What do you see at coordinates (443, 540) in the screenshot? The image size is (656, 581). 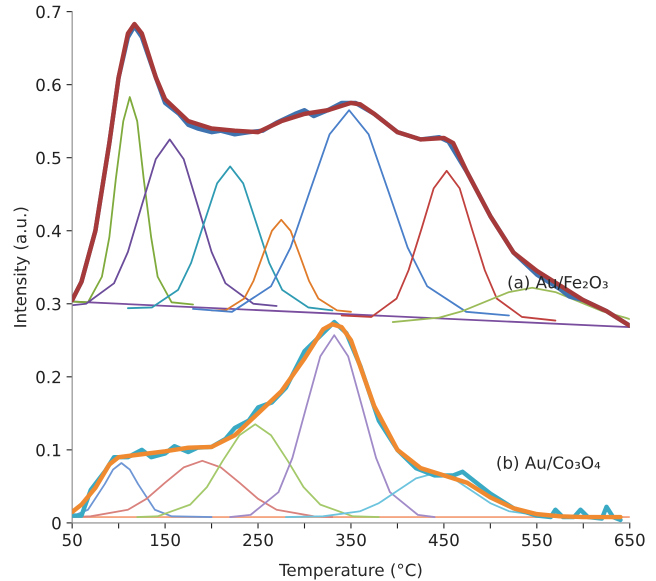 I see `x-tick-label: 450` at bounding box center [443, 540].